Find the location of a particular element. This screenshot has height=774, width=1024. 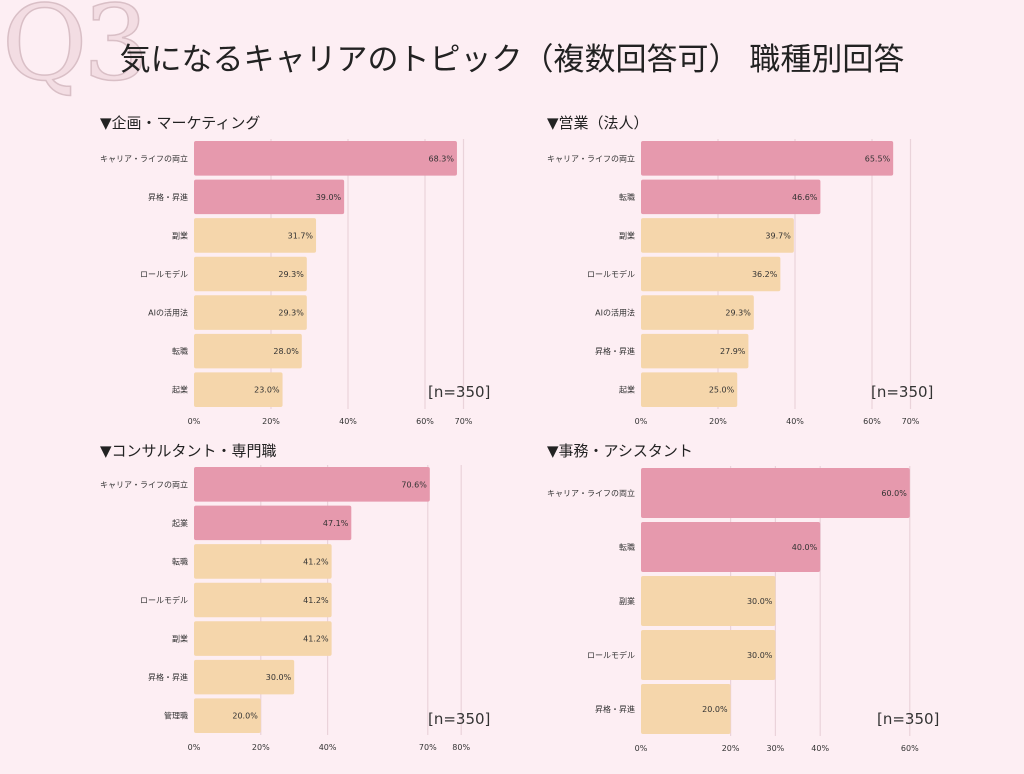

value-label: 23.0% is located at coordinates (267, 390).